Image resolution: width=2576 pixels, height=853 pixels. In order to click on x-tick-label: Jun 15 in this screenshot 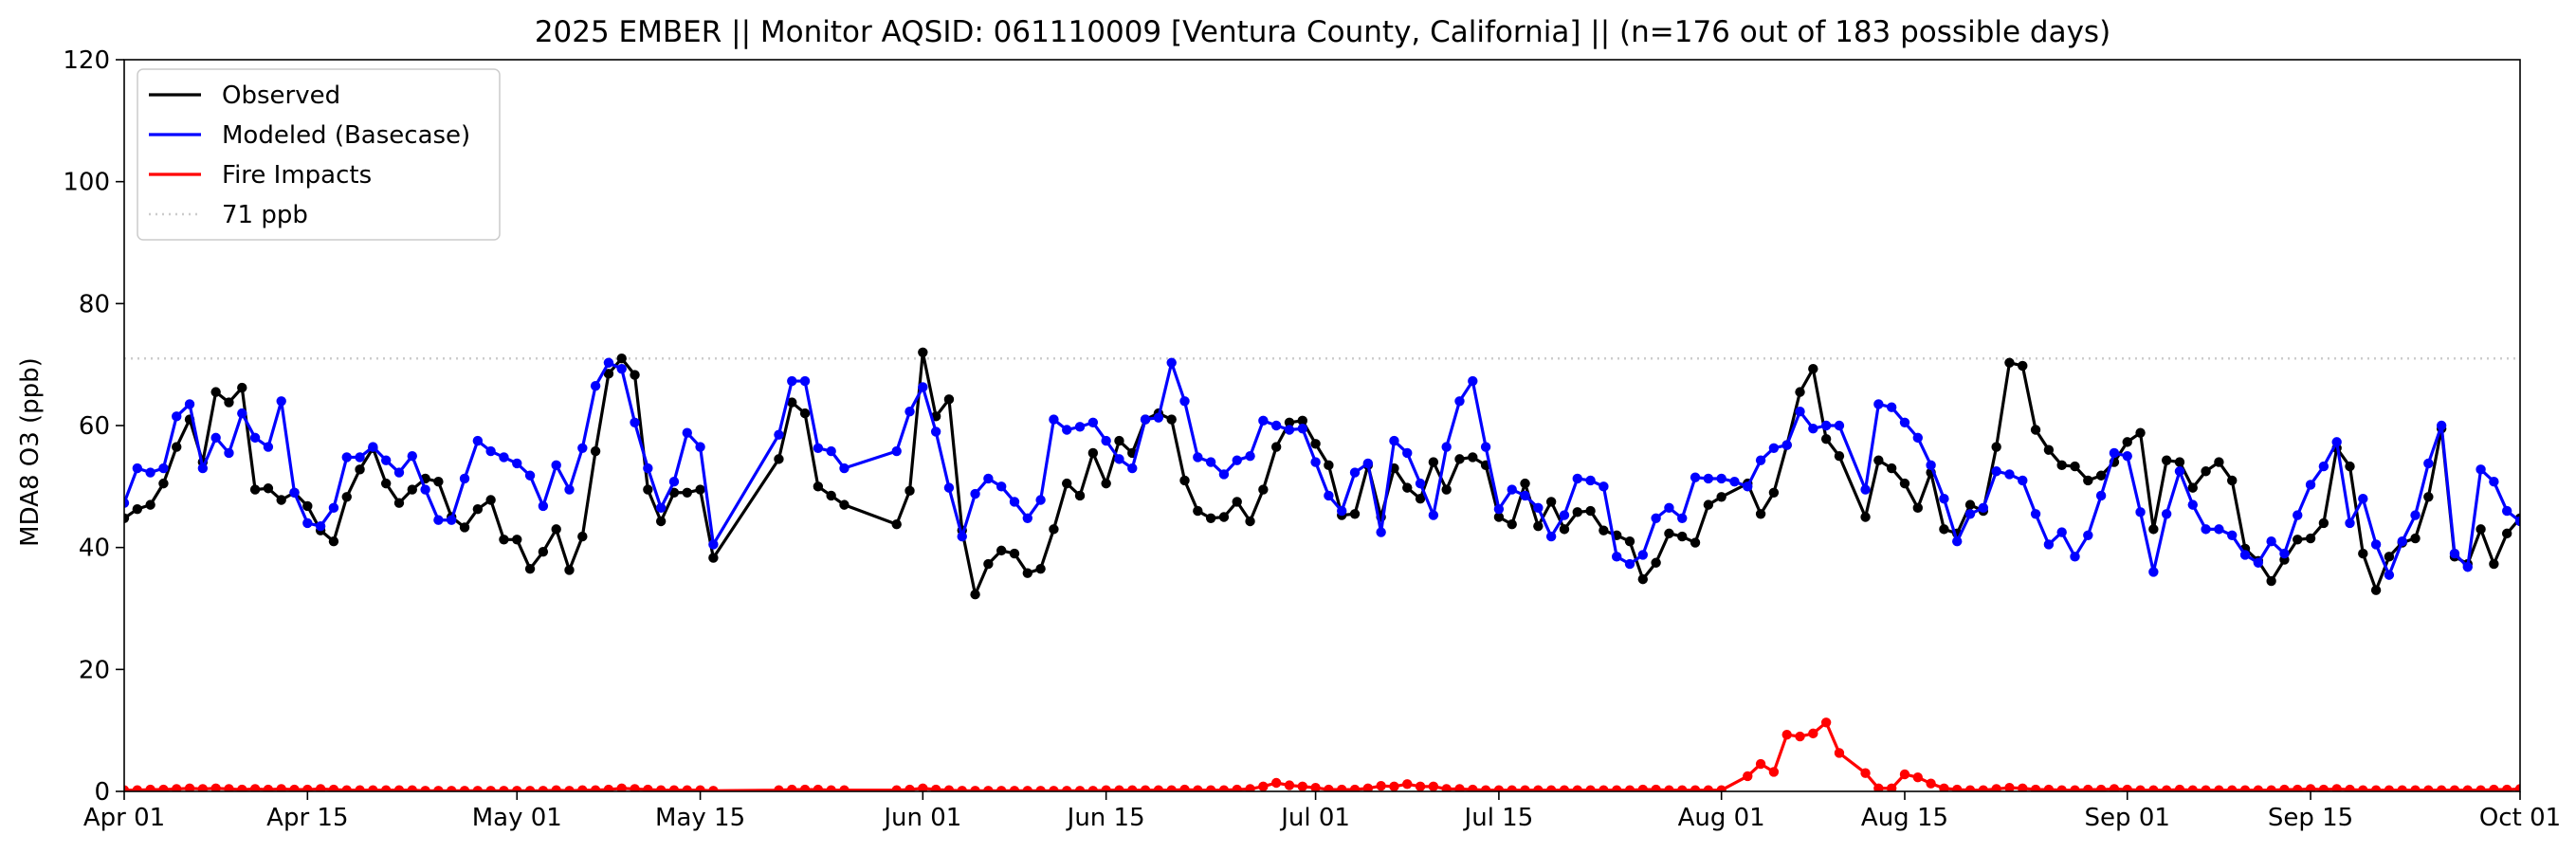, I will do `click(1105, 818)`.